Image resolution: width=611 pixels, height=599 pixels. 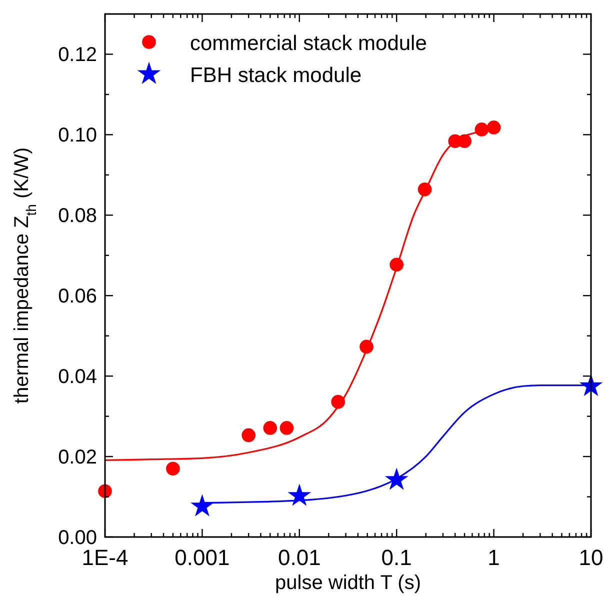 What do you see at coordinates (77, 135) in the screenshot?
I see `y-tick-label: 0.10` at bounding box center [77, 135].